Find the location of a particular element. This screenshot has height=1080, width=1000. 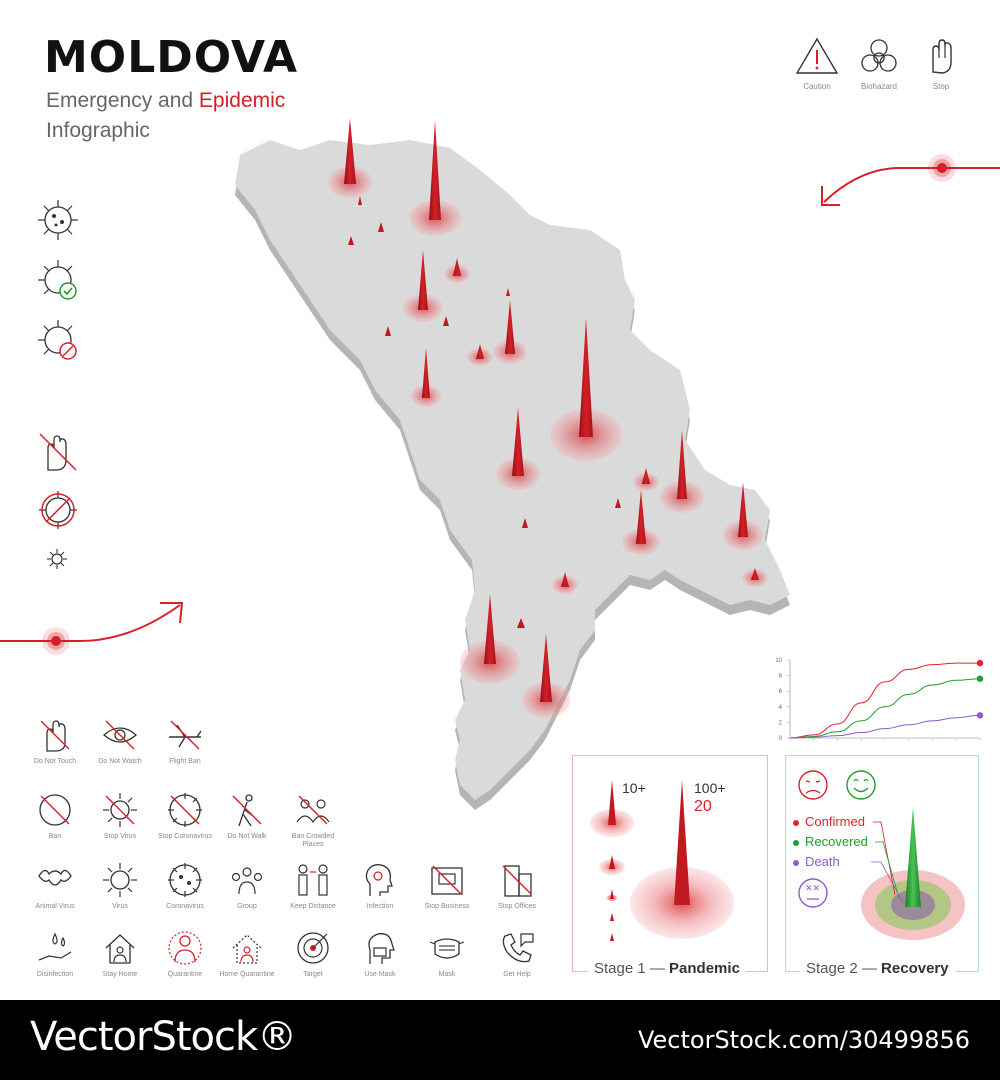

caution-label: Caution is located at coordinates (817, 86).